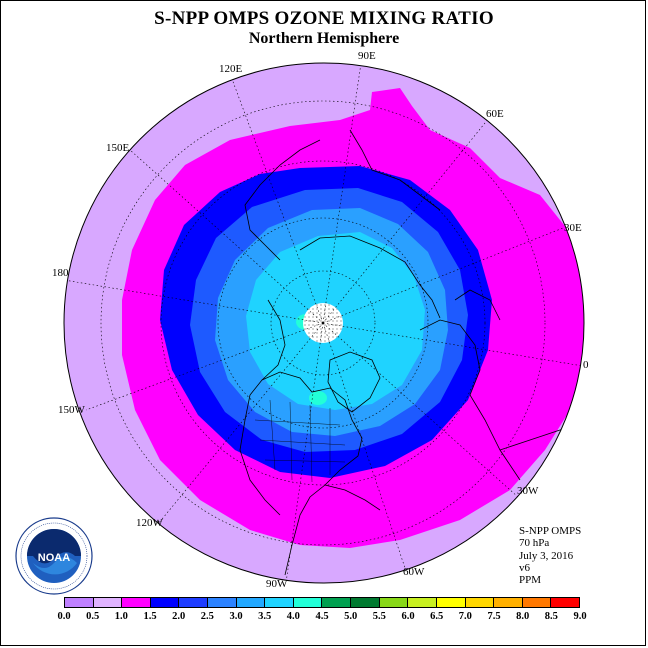 The height and width of the screenshot is (648, 648). Describe the element at coordinates (586, 365) in the screenshot. I see `lon-label-0: 0` at that location.